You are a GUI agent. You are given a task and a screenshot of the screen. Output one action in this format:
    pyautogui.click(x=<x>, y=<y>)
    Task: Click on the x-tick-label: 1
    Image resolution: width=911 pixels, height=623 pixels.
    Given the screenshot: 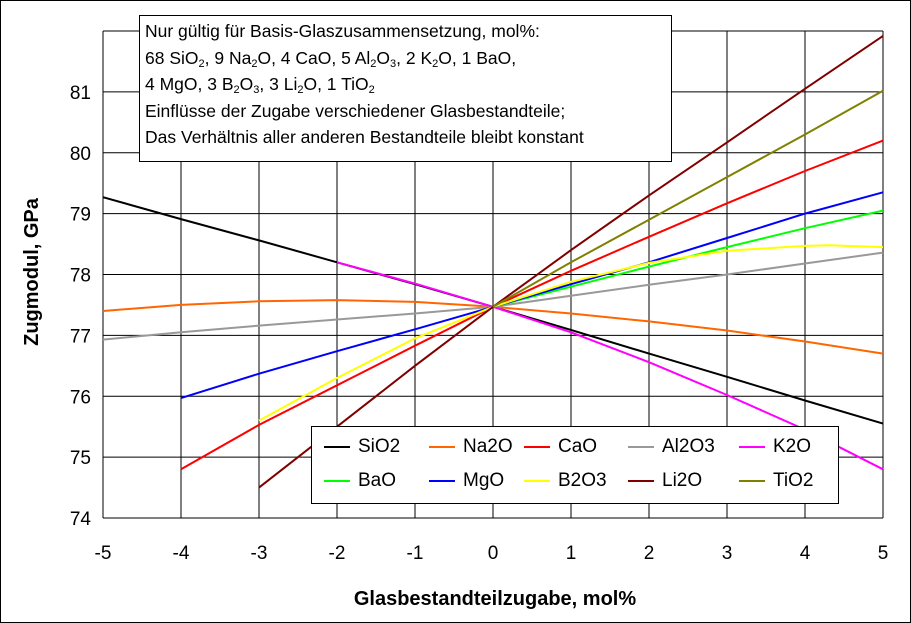 What is the action you would take?
    pyautogui.click(x=571, y=553)
    